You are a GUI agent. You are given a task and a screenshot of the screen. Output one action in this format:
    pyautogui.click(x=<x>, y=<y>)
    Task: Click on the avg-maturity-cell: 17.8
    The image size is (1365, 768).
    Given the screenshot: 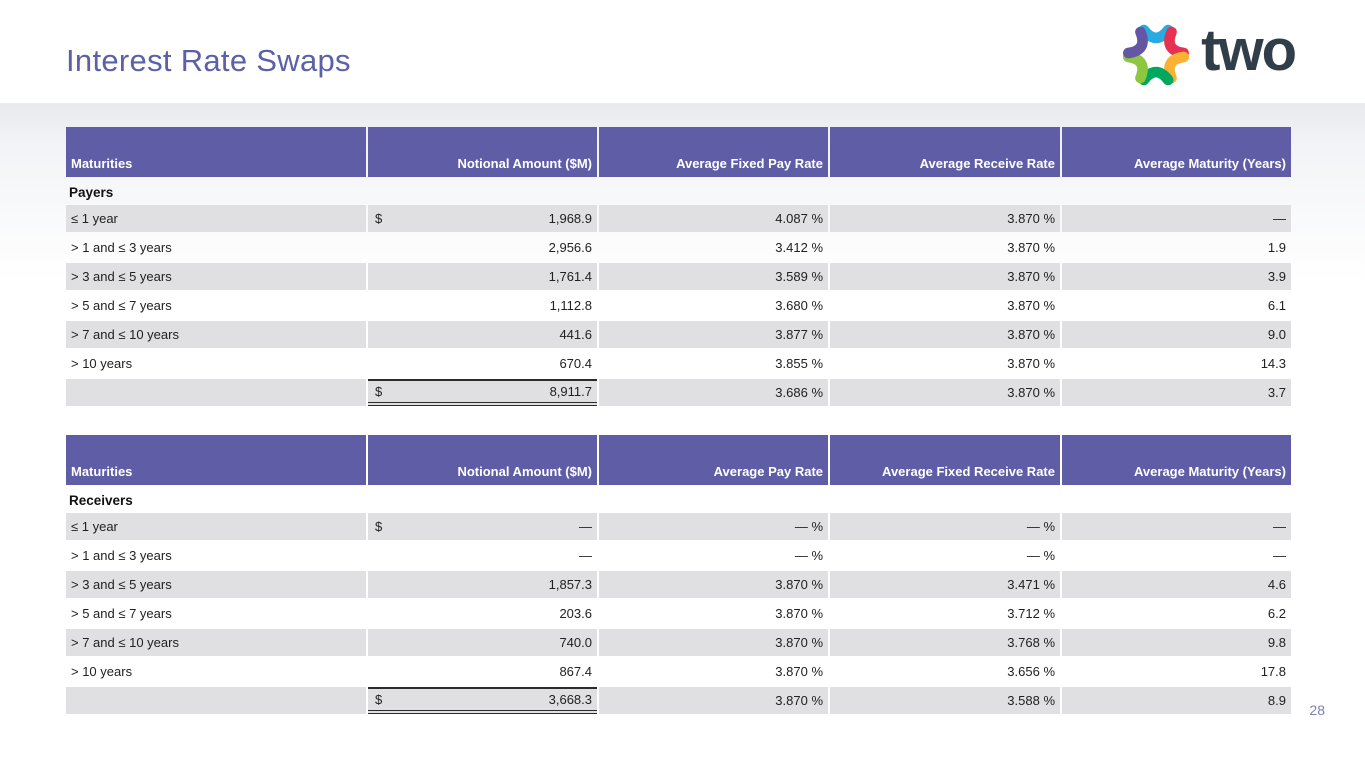 What is the action you would take?
    pyautogui.click(x=1273, y=671)
    